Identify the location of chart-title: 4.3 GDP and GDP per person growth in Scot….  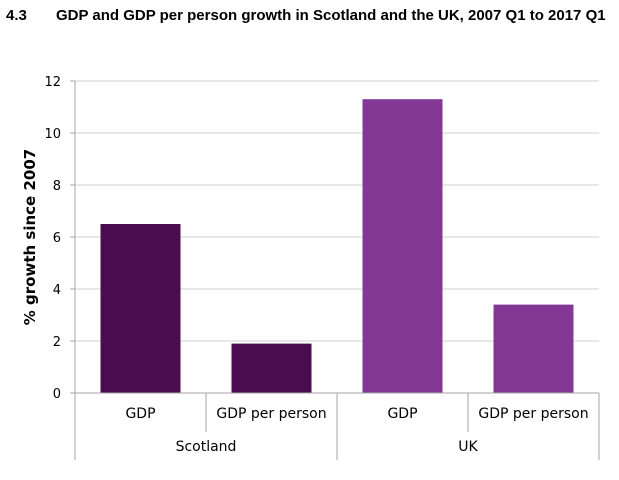
(309, 16).